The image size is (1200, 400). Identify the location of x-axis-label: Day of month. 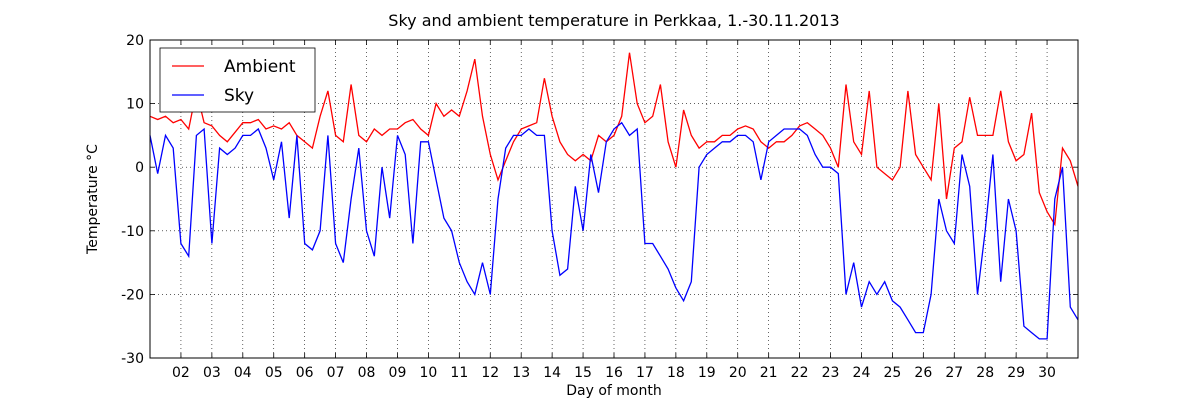
(613, 391).